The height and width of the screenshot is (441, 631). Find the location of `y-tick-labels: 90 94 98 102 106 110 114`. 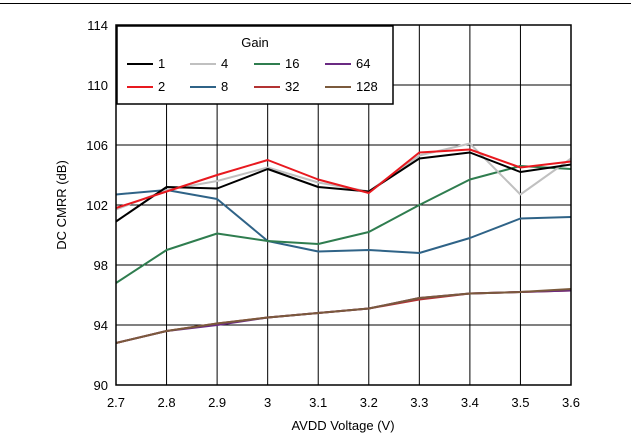

y-tick-labels: 90 94 98 102 106 110 114 is located at coordinates (97, 205).